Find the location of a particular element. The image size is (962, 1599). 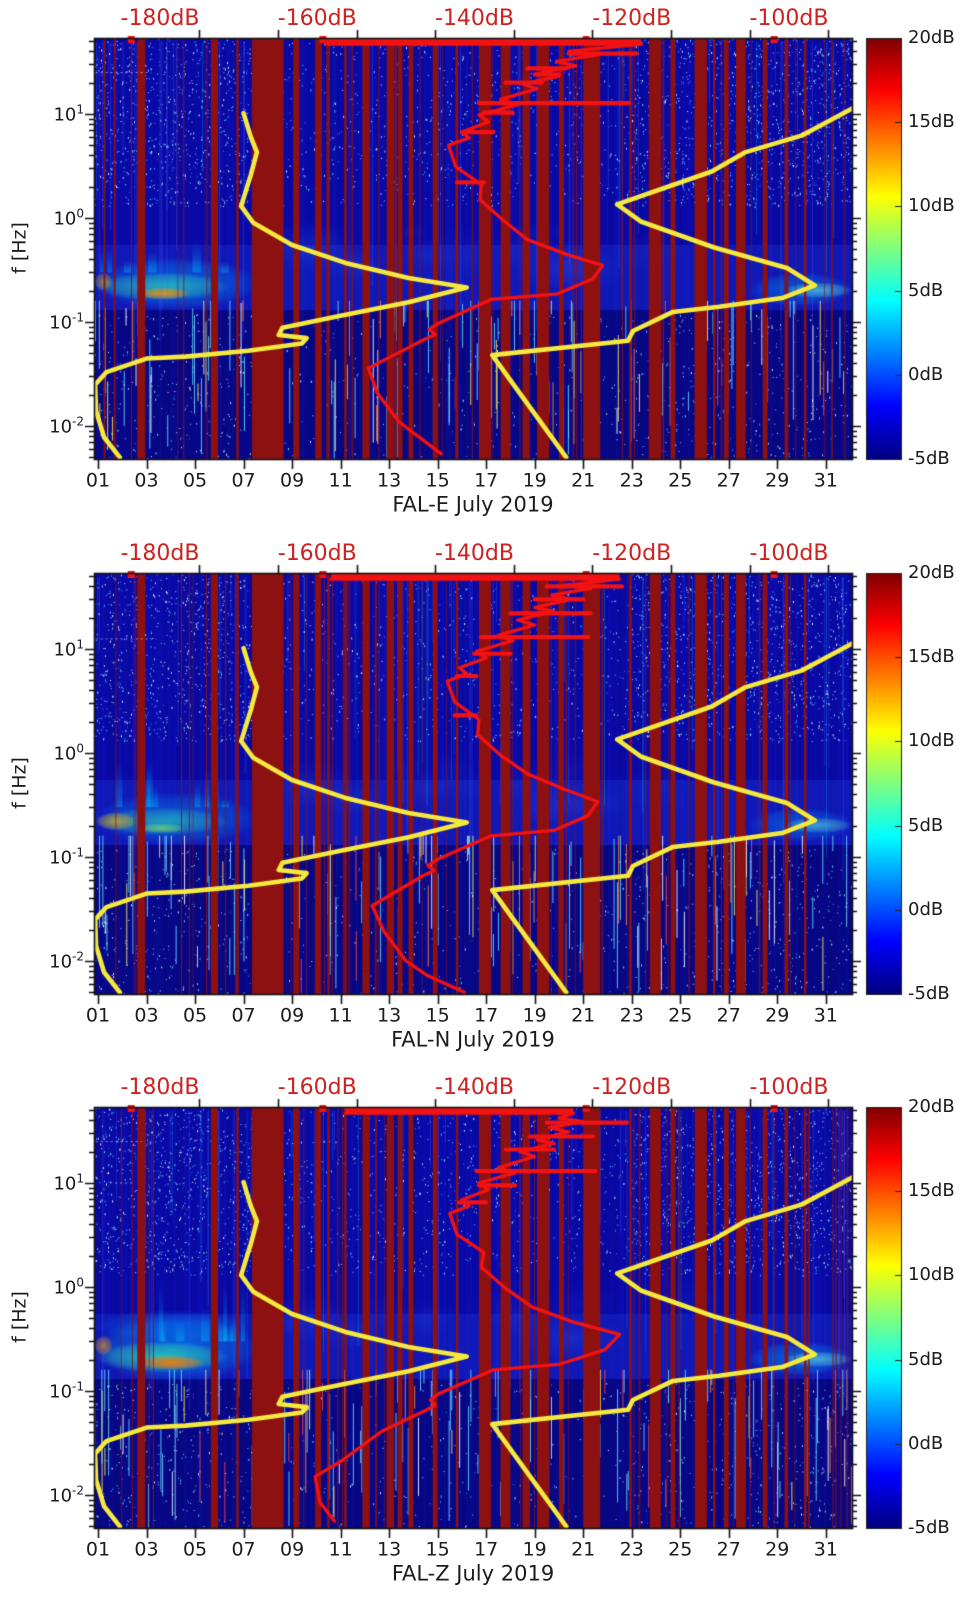

x-tick-label: 23 is located at coordinates (631, 480).